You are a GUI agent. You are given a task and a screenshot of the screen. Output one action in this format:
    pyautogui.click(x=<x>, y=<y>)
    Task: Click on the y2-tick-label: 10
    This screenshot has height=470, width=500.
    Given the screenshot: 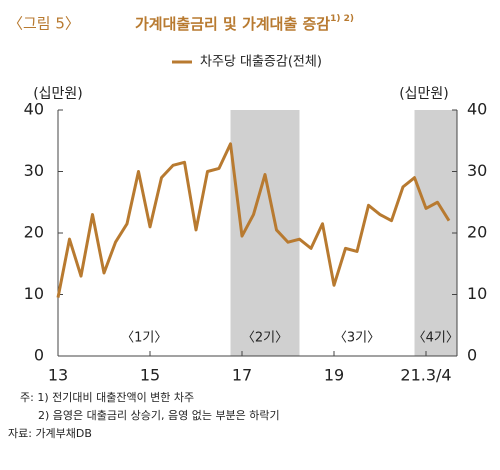 What is the action you would take?
    pyautogui.click(x=477, y=293)
    